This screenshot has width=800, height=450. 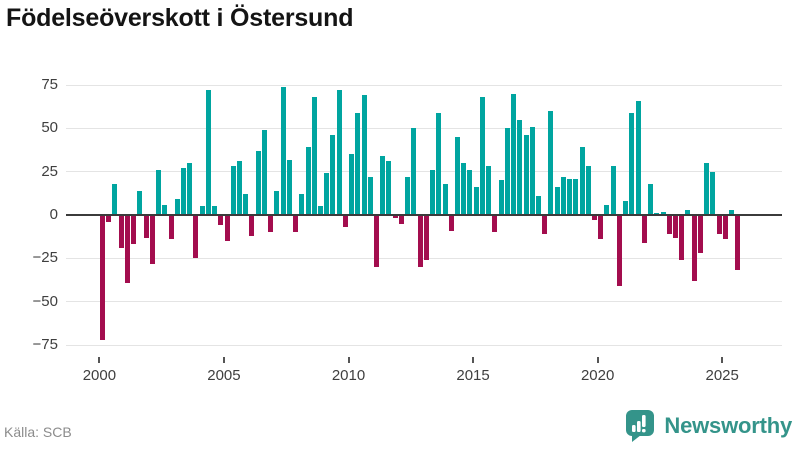 I want to click on bar-2024-Q4, so click(x=719, y=225).